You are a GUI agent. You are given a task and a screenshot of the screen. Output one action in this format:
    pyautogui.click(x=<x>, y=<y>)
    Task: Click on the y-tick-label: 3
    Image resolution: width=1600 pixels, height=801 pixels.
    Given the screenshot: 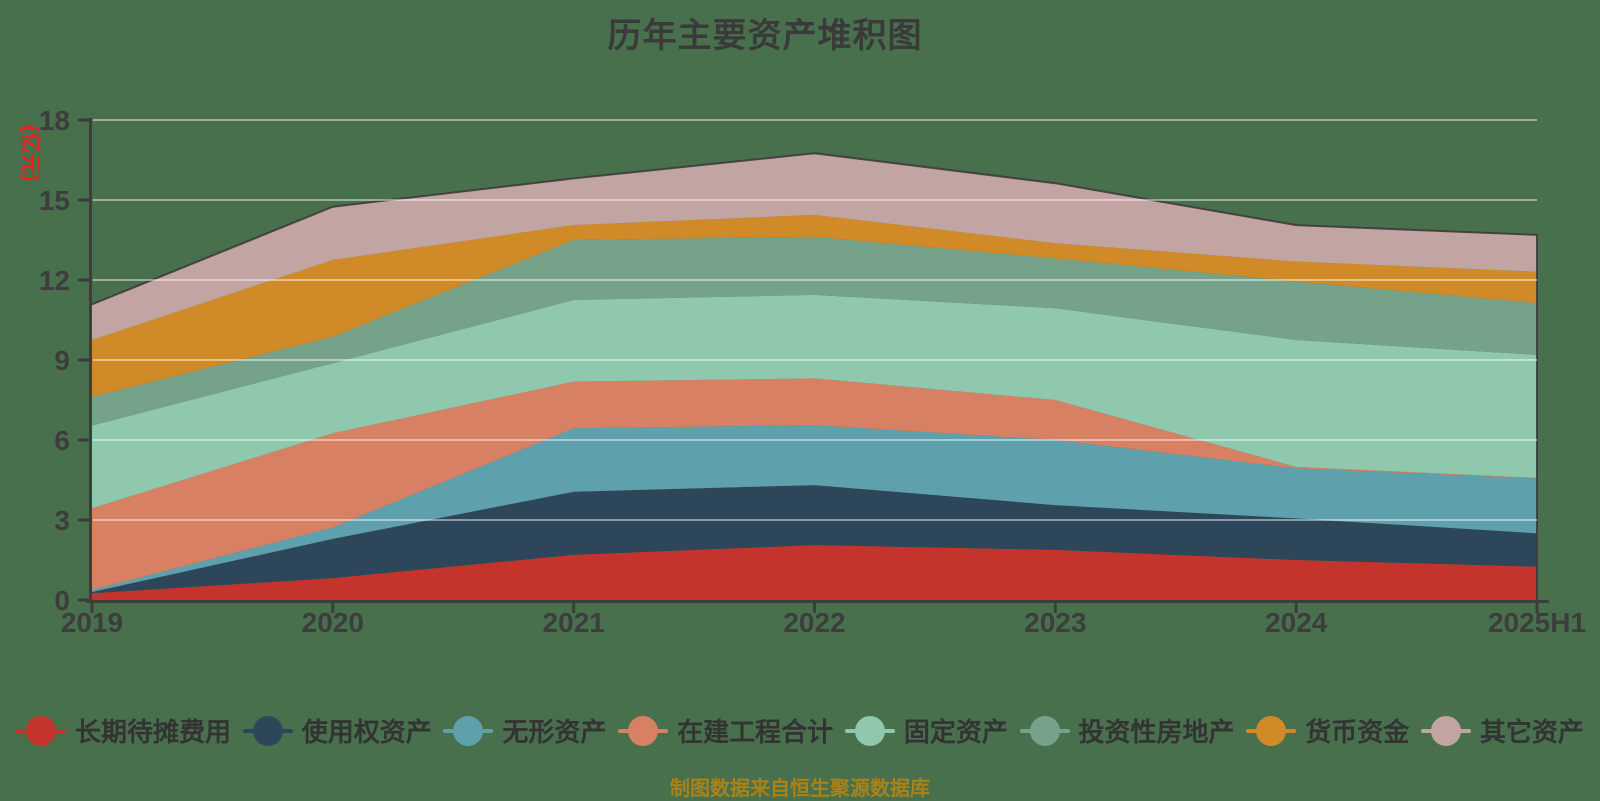 What is the action you would take?
    pyautogui.click(x=62, y=520)
    